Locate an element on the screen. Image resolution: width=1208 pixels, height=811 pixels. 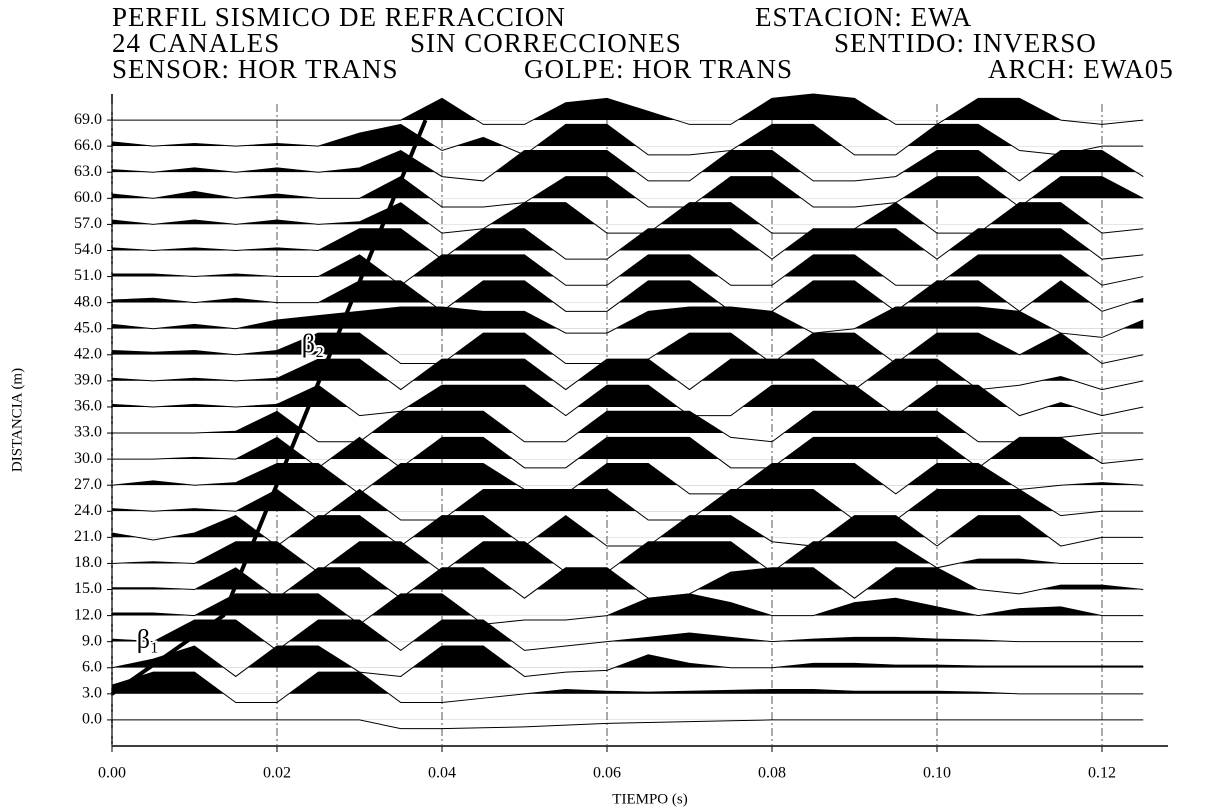
x-tick-label: 0.06 is located at coordinates (607, 773).